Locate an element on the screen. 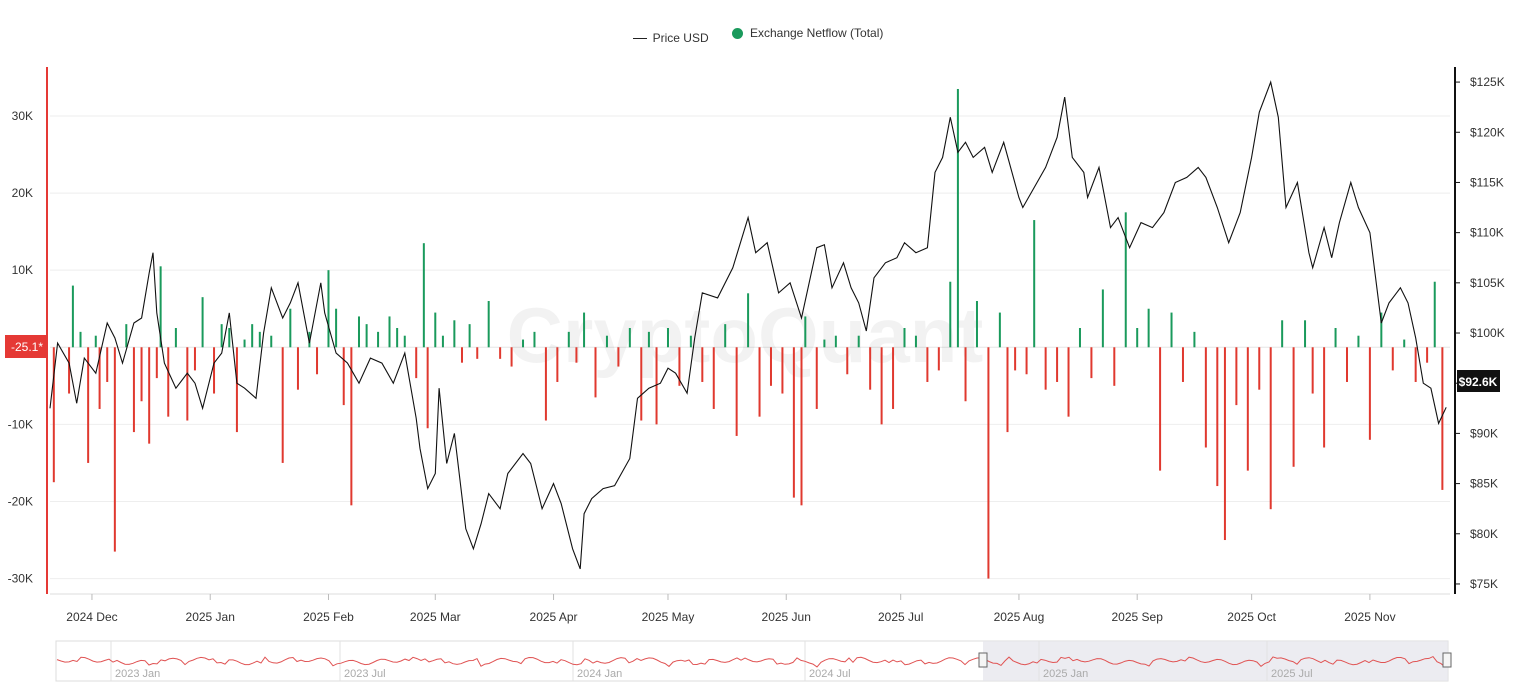 The width and height of the screenshot is (1516, 692). chart-legend: Price USD Exchange Netflow (Total) is located at coordinates (758, 35).